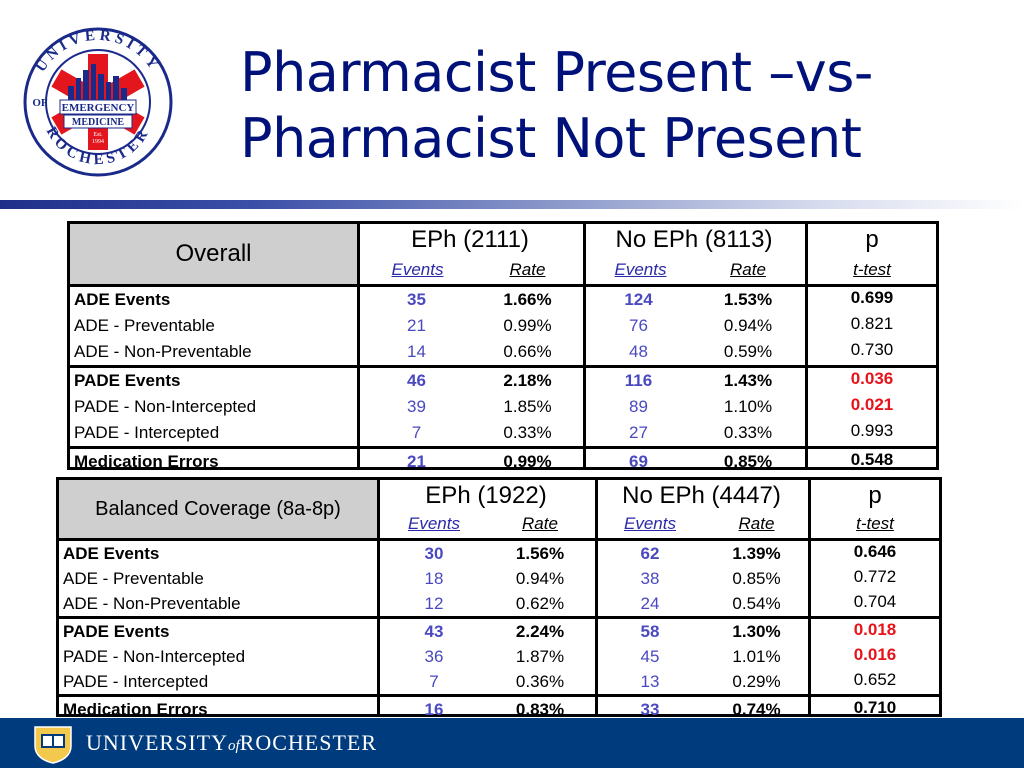 The width and height of the screenshot is (1024, 768). Describe the element at coordinates (756, 656) in the screenshot. I see `no-eph-rate-value: 1.01%` at that location.